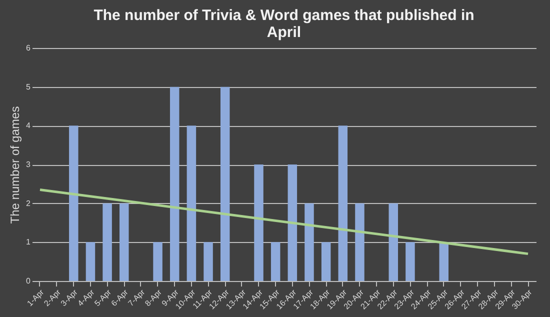  Describe the element at coordinates (29, 164) in the screenshot. I see `y-tick-label: 3` at that location.